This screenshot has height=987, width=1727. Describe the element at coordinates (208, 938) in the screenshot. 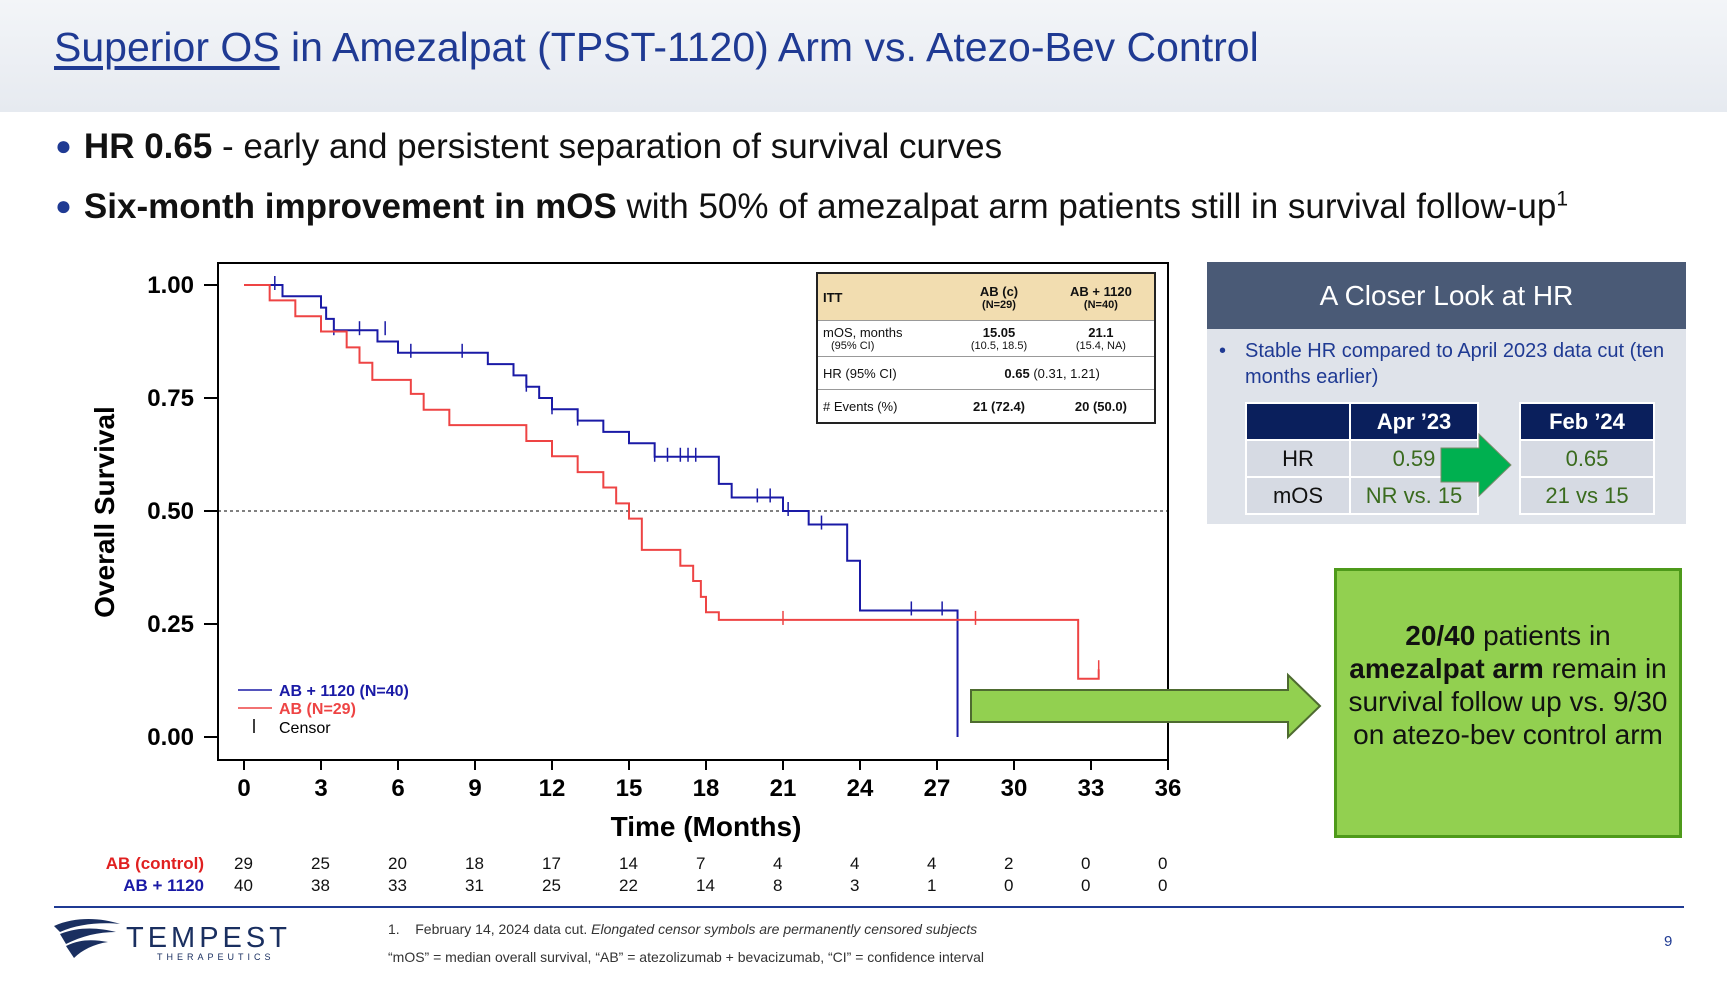

I see `logo-wordmark: TEMPEST` at that location.